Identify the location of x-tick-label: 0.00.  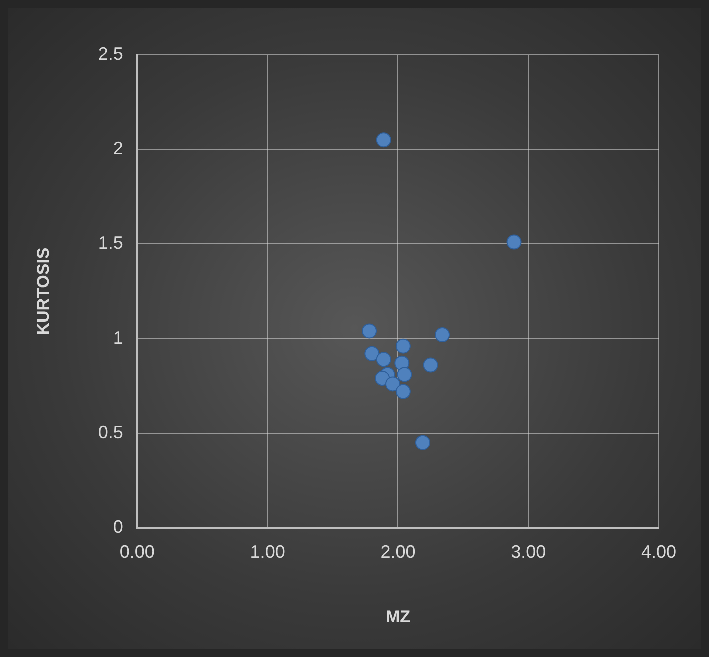
(137, 552).